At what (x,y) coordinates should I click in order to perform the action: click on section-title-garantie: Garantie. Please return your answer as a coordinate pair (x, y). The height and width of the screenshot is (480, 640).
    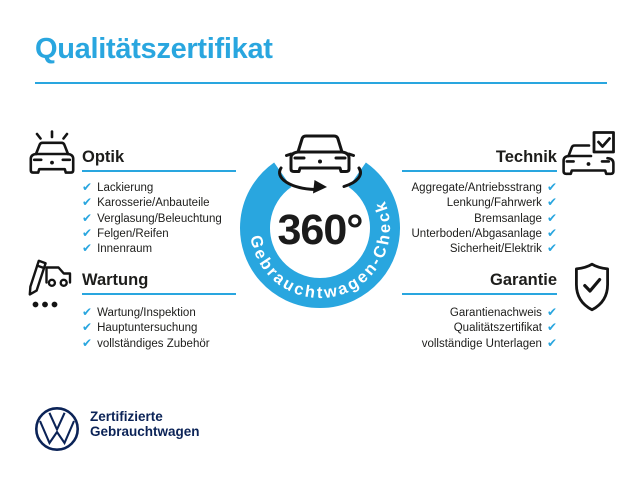
    Looking at the image, I should click on (523, 280).